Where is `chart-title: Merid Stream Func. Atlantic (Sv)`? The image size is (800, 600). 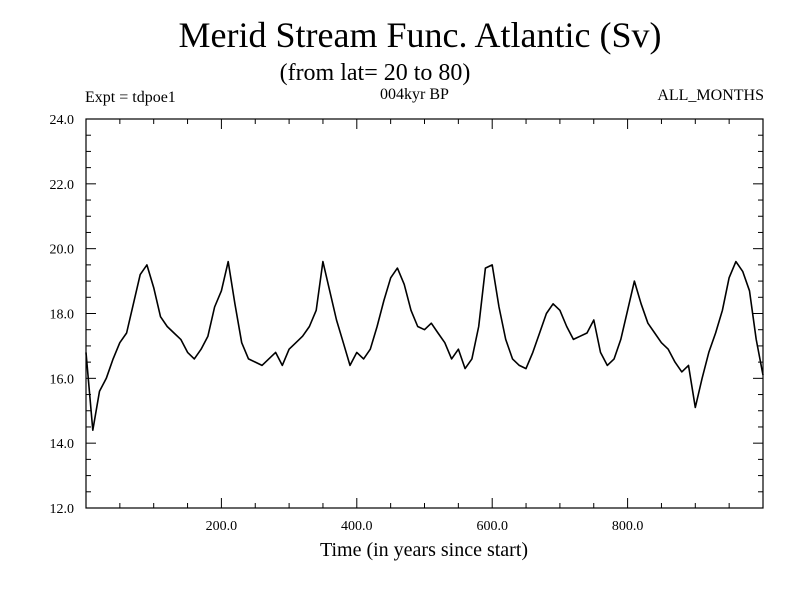
chart-title: Merid Stream Func. Atlantic (Sv) is located at coordinates (420, 35).